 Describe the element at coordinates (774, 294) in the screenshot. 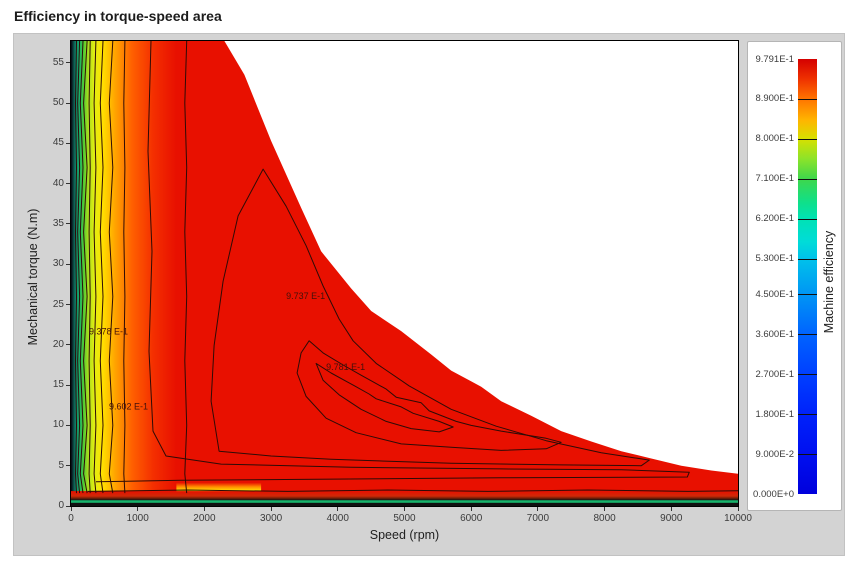

I see `colorbar-tick-label: 4.500E-1` at that location.